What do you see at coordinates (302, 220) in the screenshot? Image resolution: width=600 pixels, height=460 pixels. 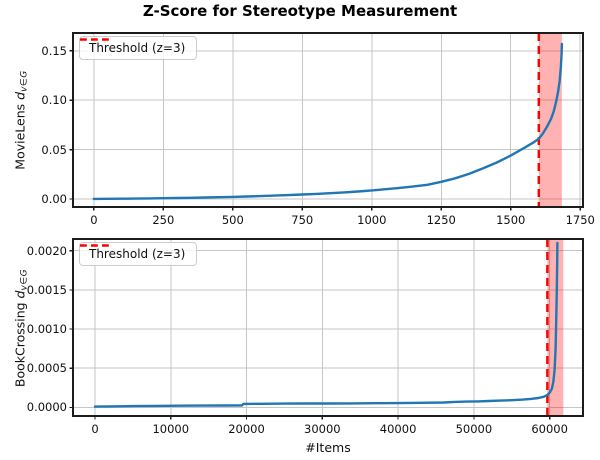 I see `x-tick-label: 750` at bounding box center [302, 220].